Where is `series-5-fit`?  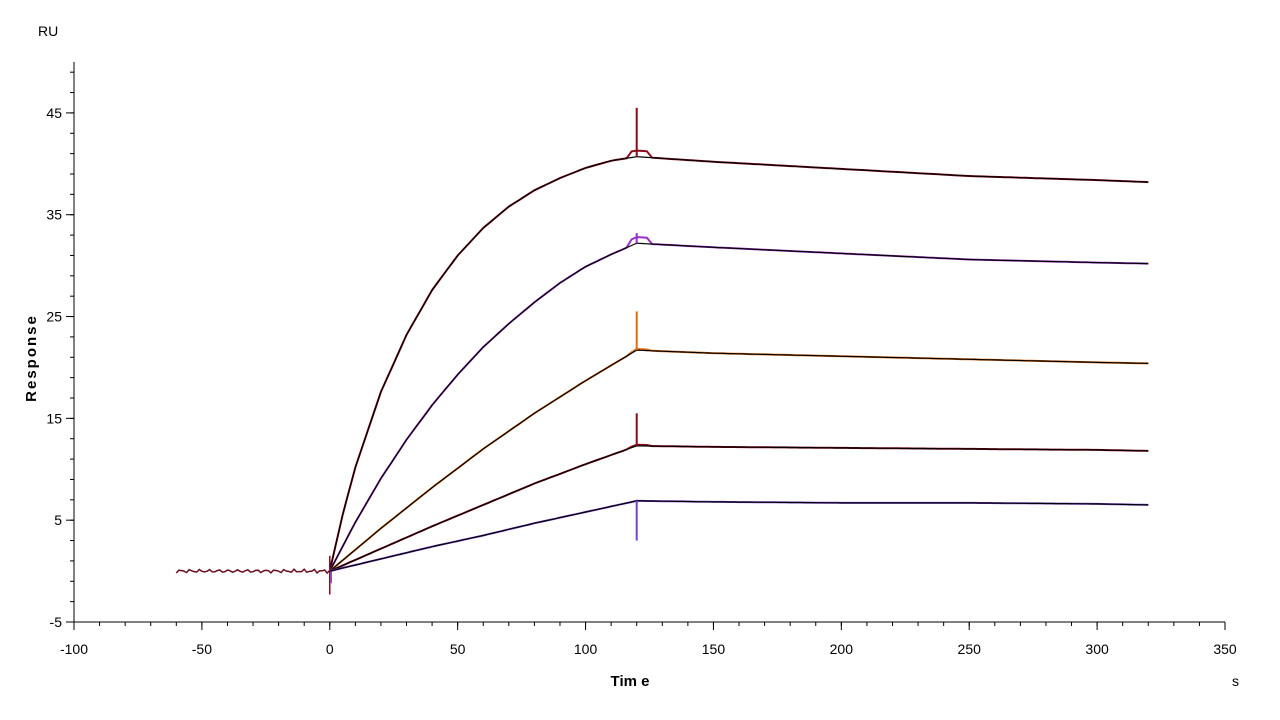 series-5-fit is located at coordinates (739, 536).